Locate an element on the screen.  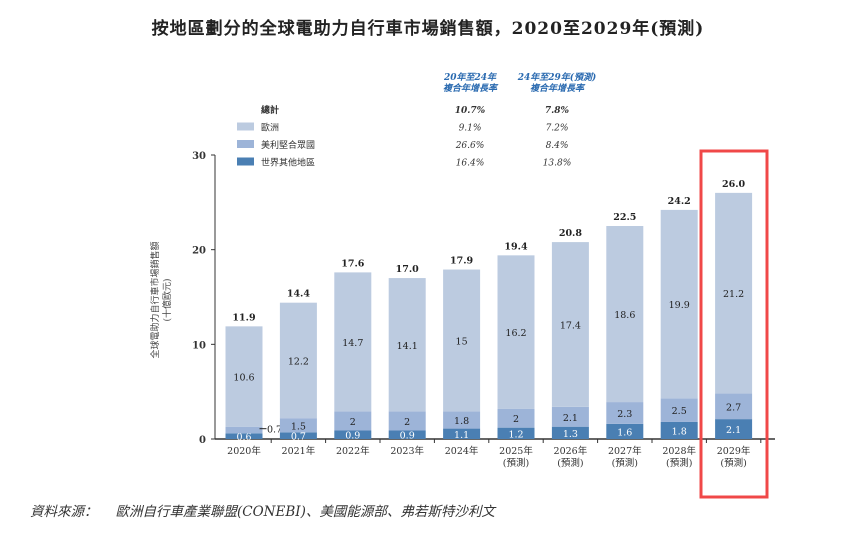
source-note: 資料來源： 歐洲自行車產業聯盟(CONEBI)、美國能源部、弗若斯特沙利文 is located at coordinates (271, 510).